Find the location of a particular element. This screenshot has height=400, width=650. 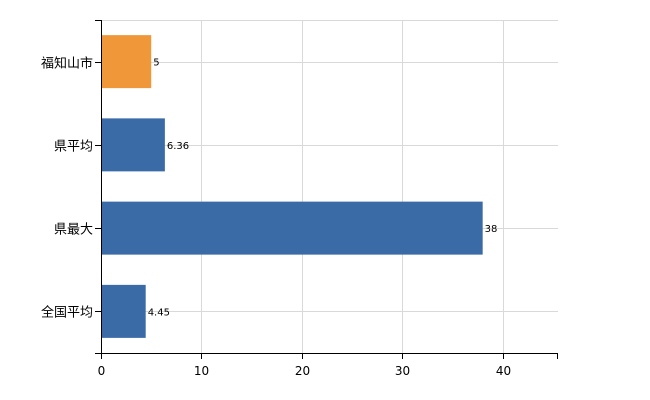

x-tick-label: 40 is located at coordinates (503, 371).